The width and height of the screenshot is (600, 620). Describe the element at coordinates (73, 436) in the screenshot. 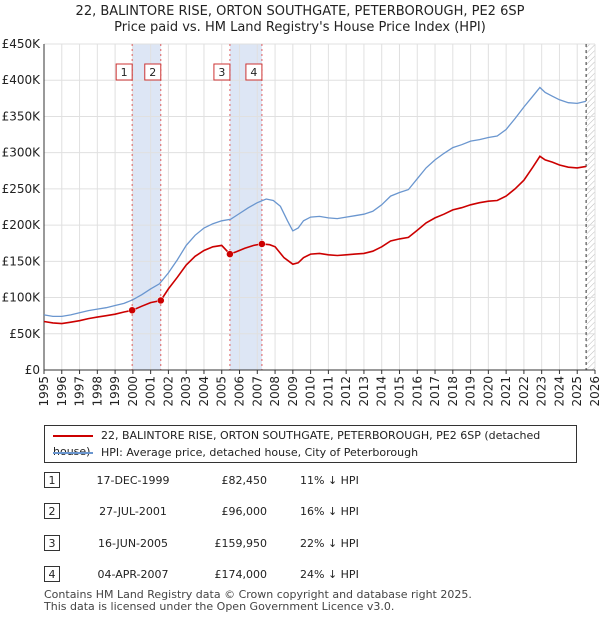

I see `legend-swatch-property` at that location.